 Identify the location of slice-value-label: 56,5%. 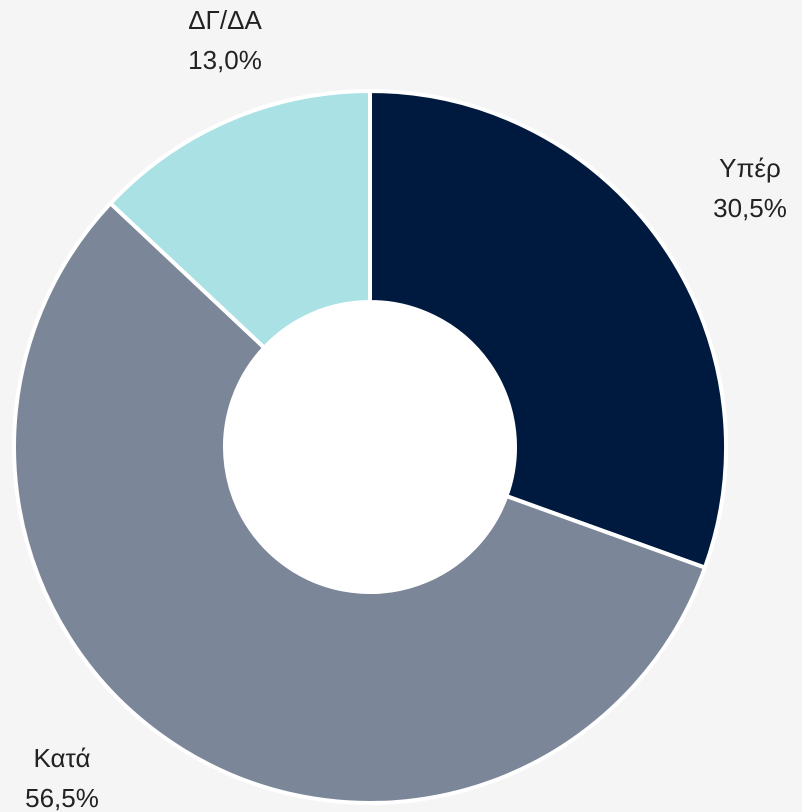
(62, 797).